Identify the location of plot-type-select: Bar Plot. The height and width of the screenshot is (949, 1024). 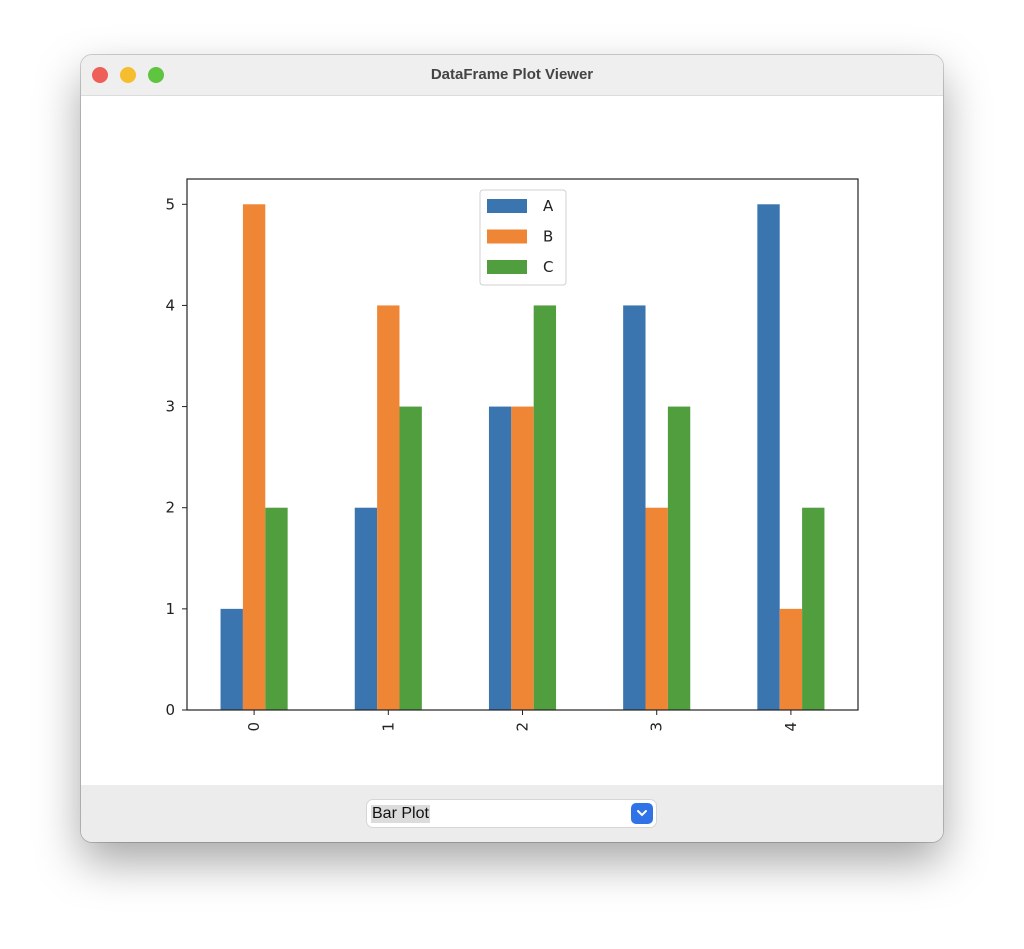
(511, 813).